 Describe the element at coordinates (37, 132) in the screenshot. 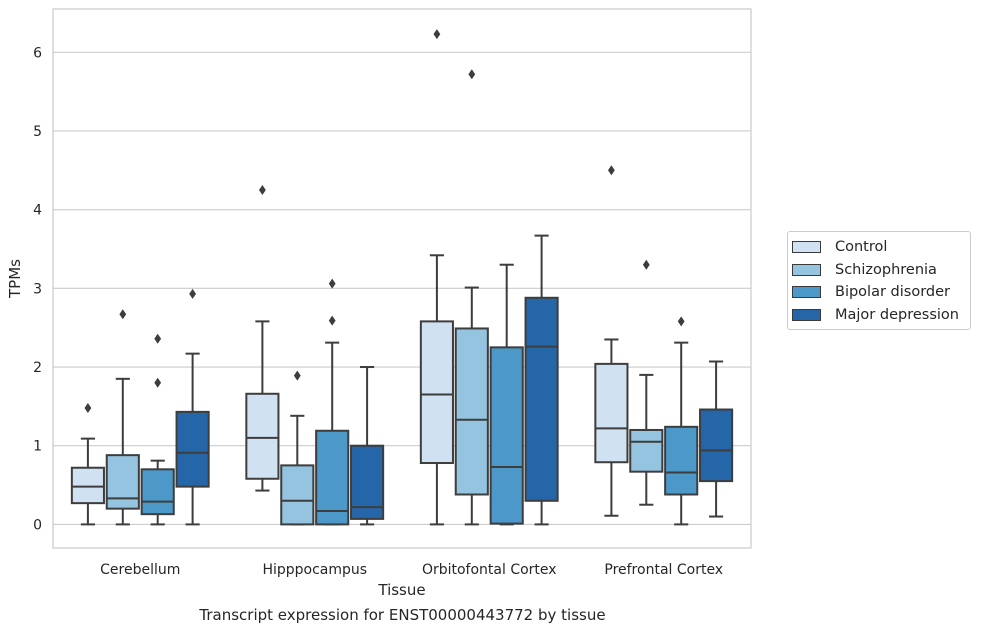

I see `y-tick-label: 5` at that location.